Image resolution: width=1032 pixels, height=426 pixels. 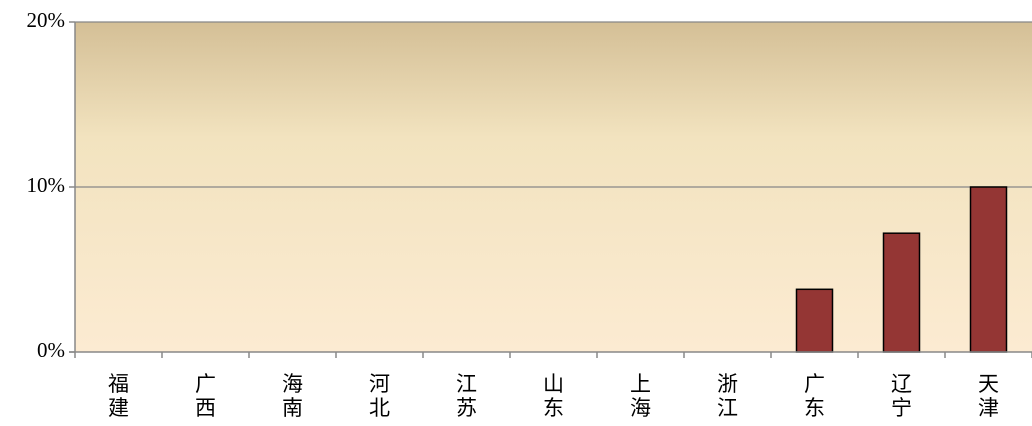 I want to click on x-tick-label-3: 河北, so click(x=379, y=396).